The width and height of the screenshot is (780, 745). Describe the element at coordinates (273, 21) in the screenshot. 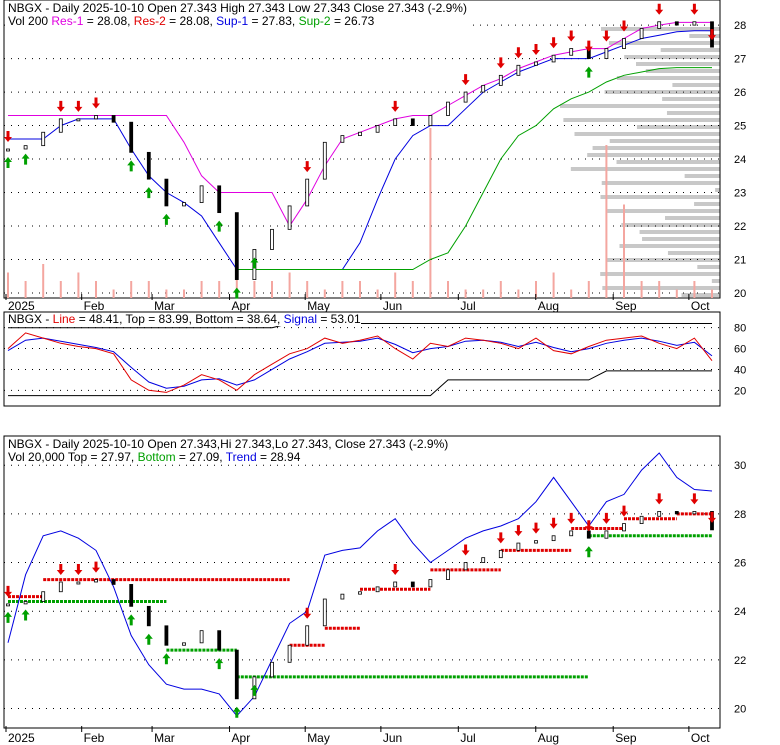

I see `sup1-value: = 27.83,` at that location.